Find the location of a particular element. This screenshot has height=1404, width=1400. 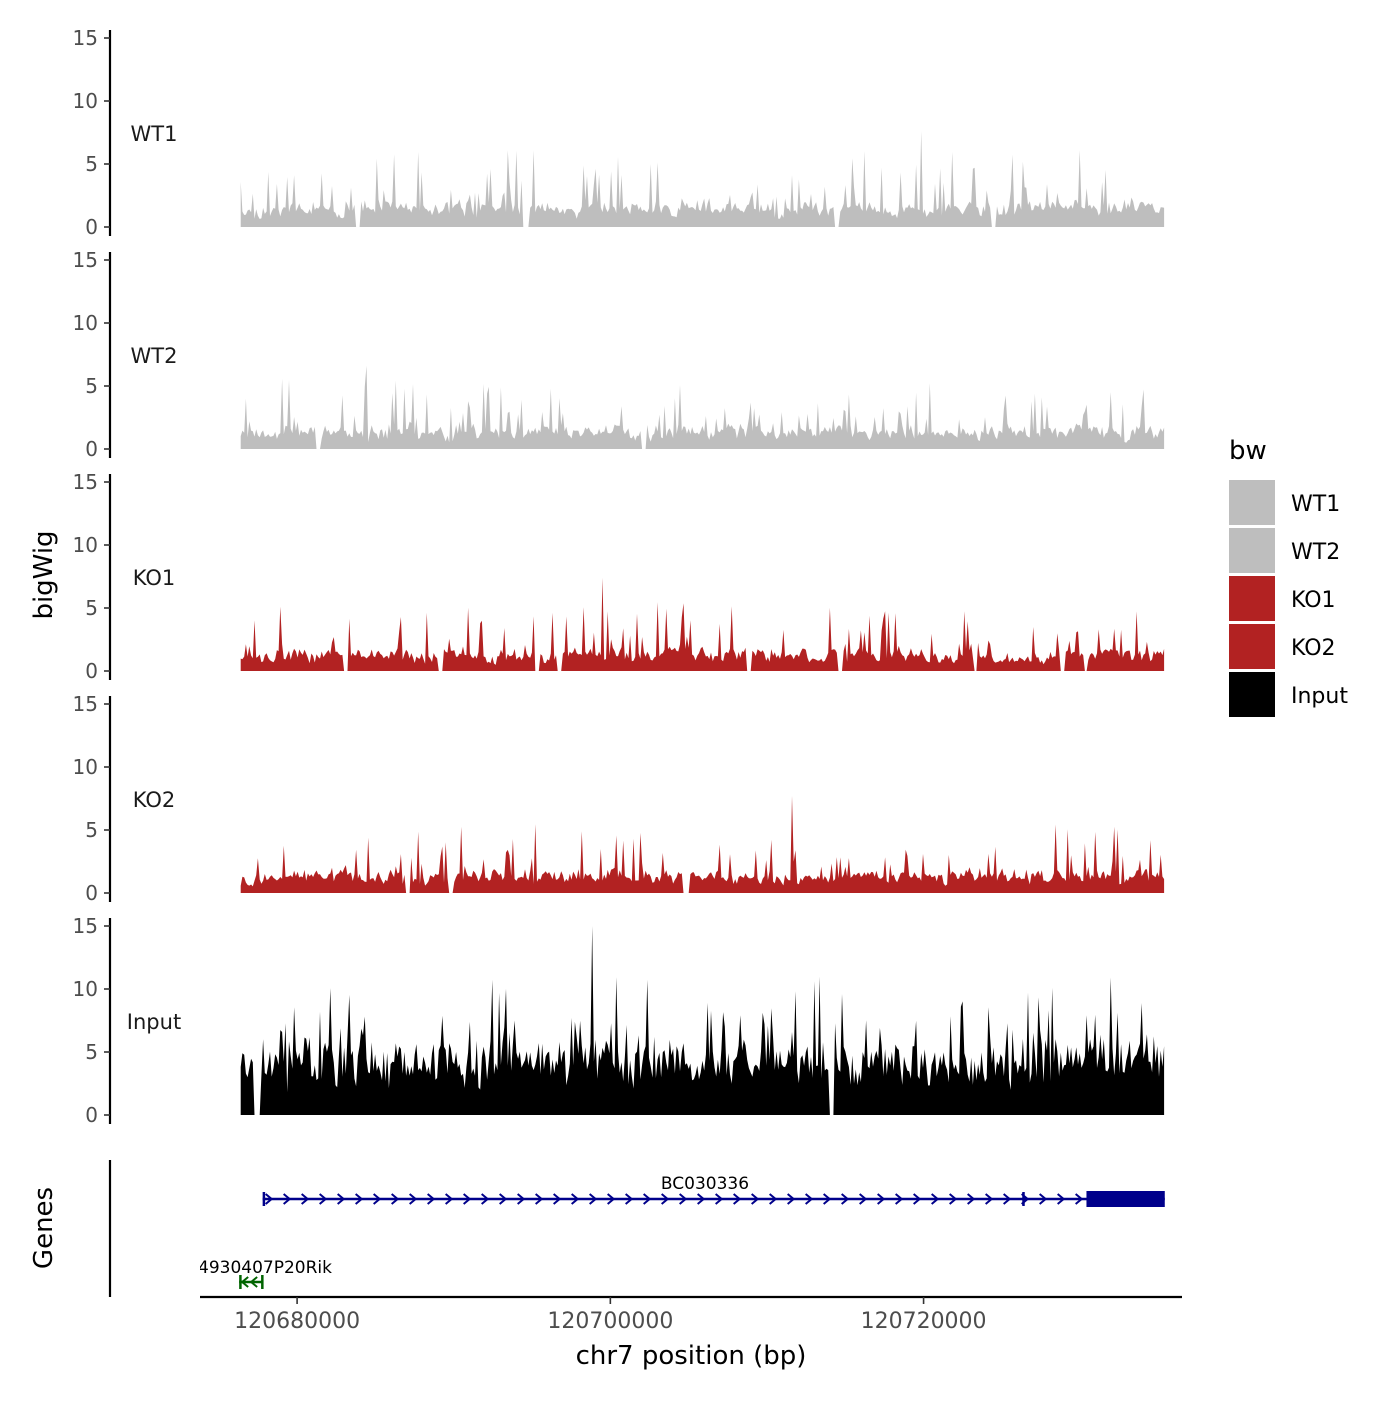

legend-swatch-input is located at coordinates (1252, 694).